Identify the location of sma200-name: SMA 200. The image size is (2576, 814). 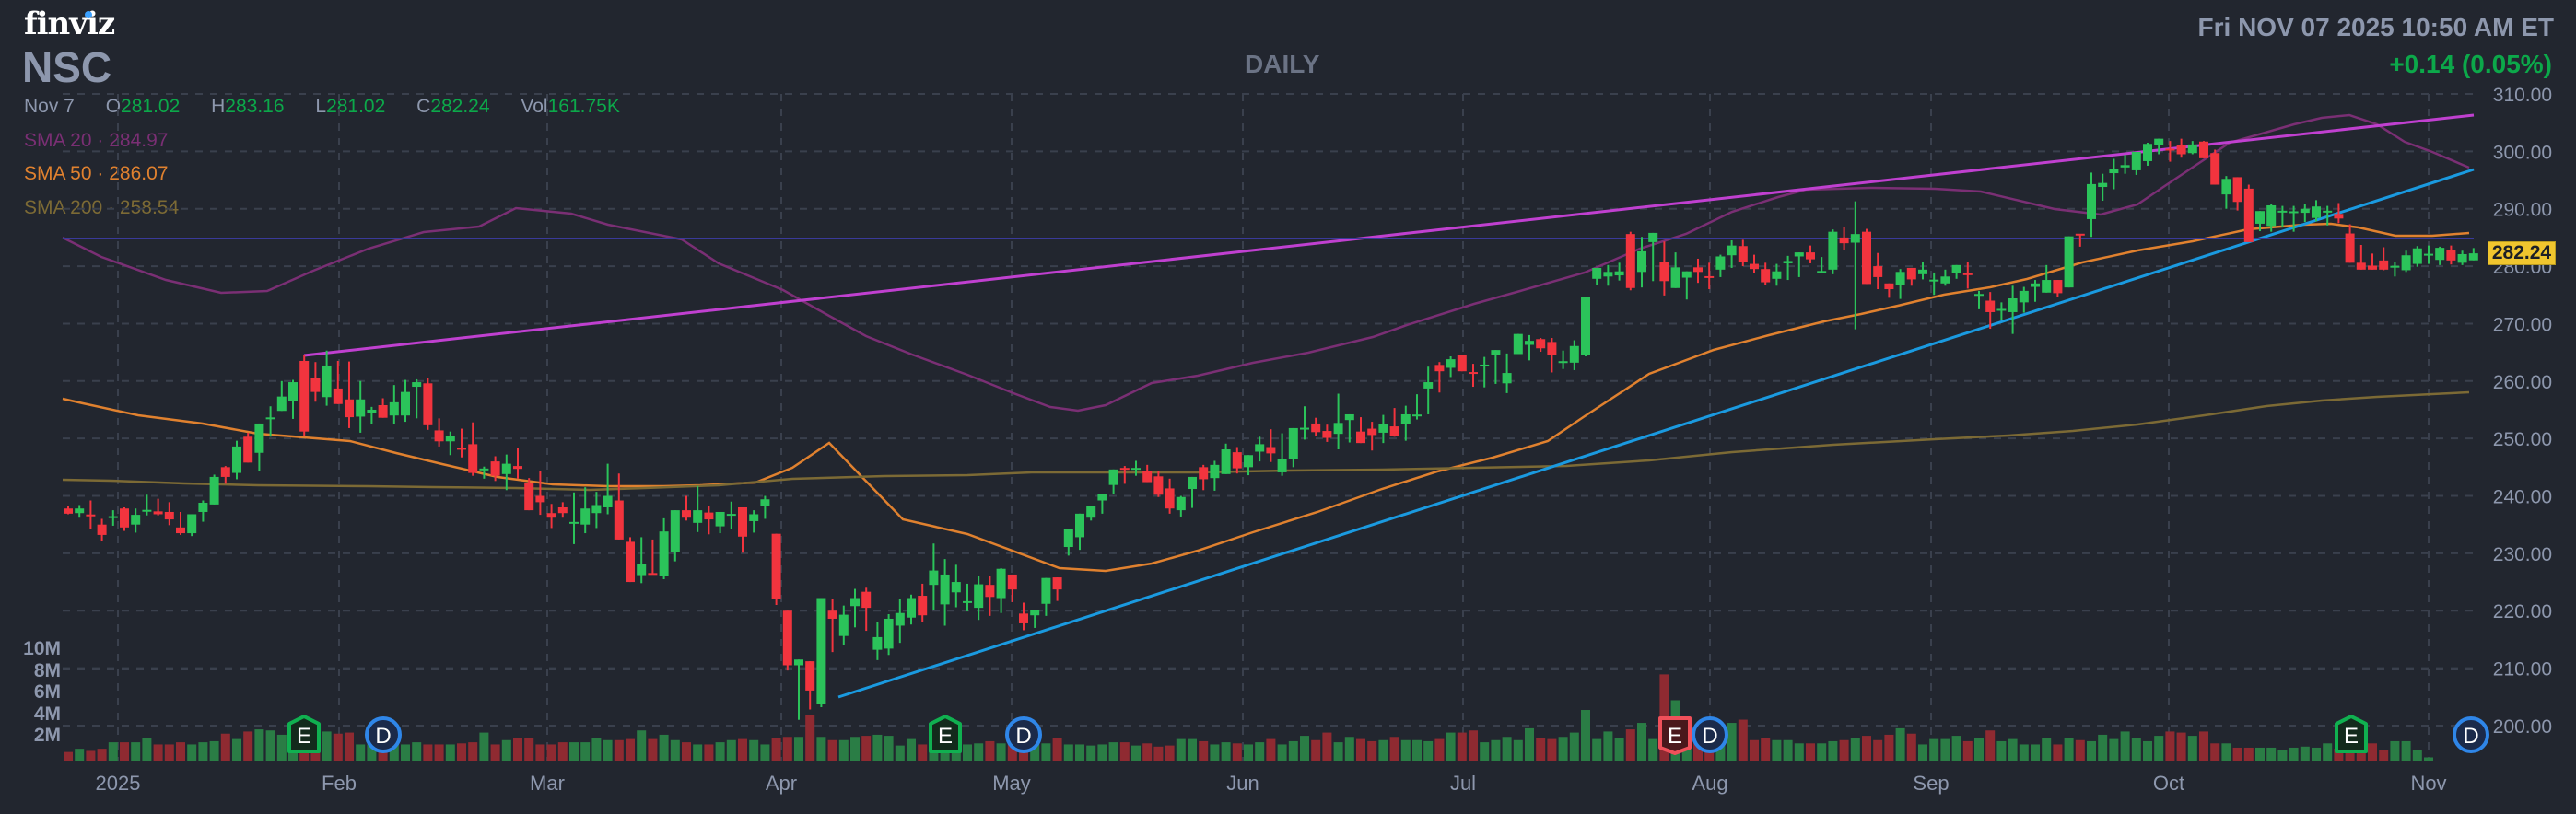
(63, 207).